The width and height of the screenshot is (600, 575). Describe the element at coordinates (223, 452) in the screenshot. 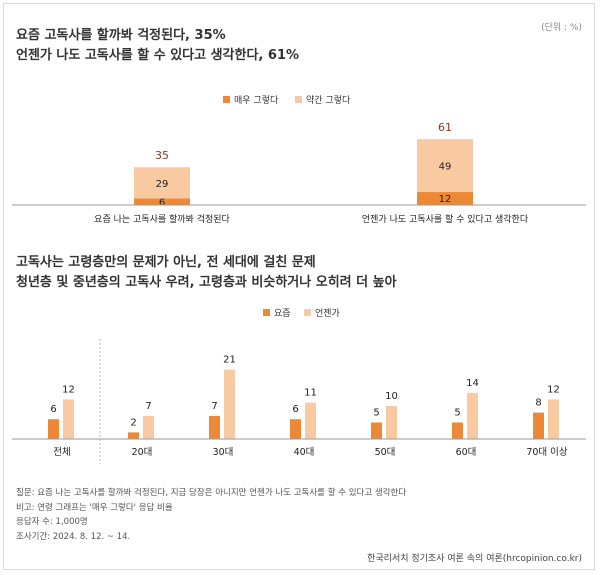

I see `age-label-2: 30대` at that location.